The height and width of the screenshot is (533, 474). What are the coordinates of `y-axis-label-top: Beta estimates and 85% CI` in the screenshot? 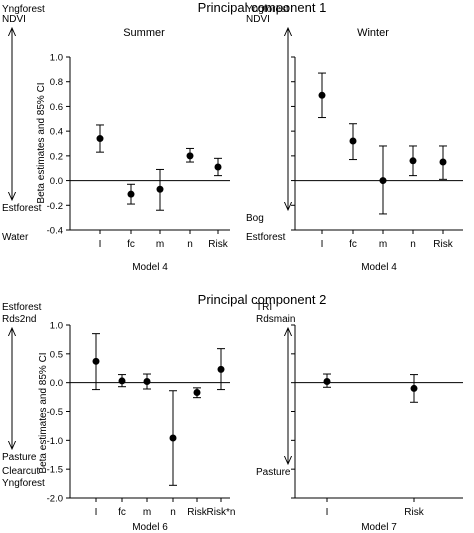 It's located at (41, 142).